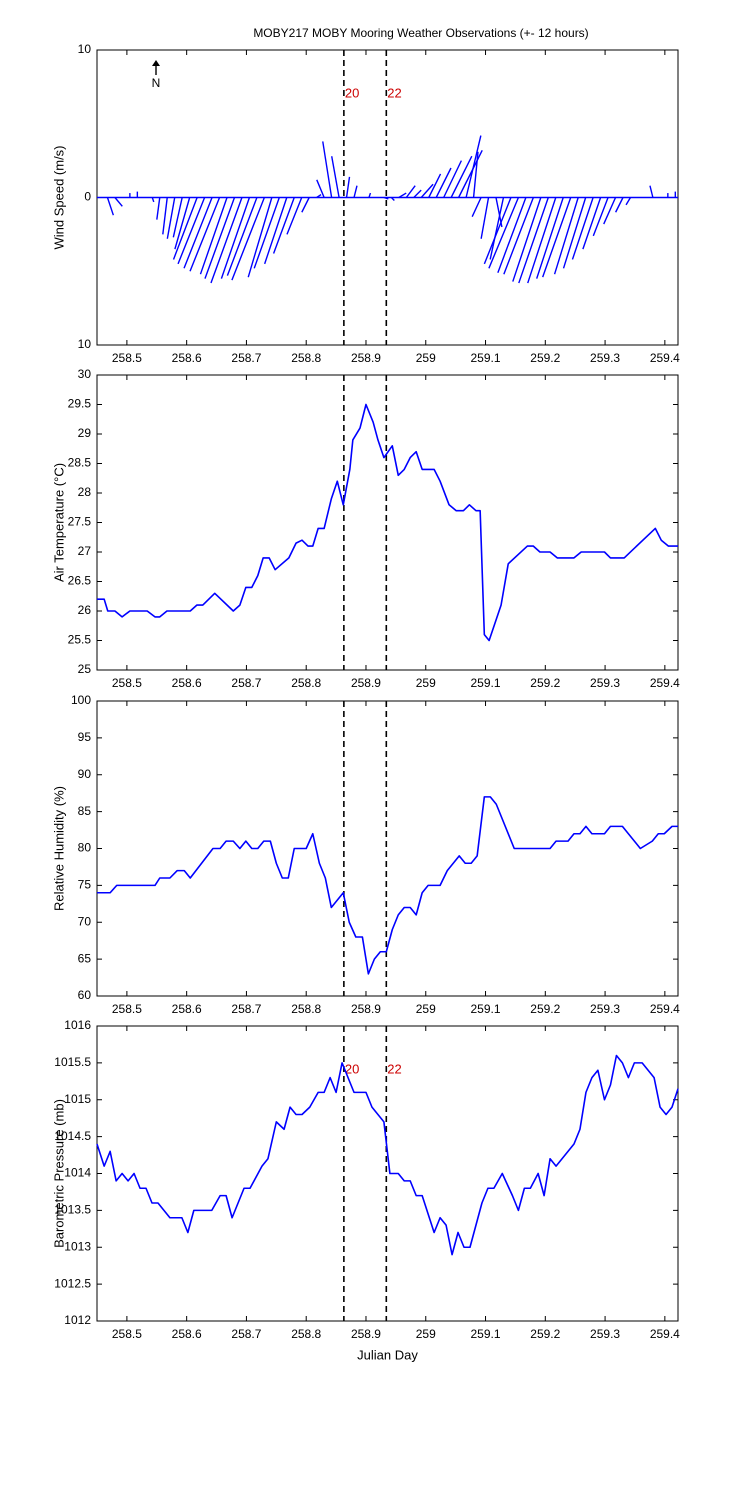 The image size is (750, 1500). Describe the element at coordinates (87, 197) in the screenshot. I see `y-tick-label: 0` at that location.